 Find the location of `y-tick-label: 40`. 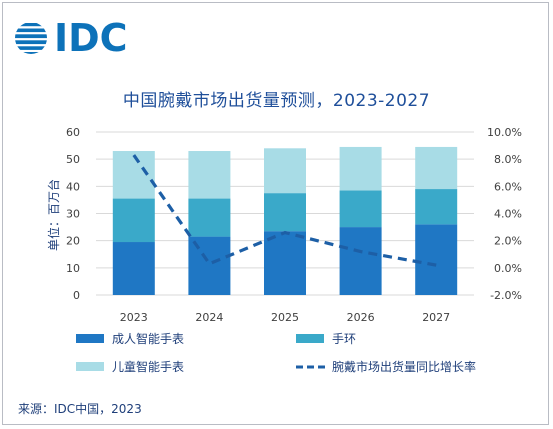

y-tick-label: 40 is located at coordinates (73, 186).